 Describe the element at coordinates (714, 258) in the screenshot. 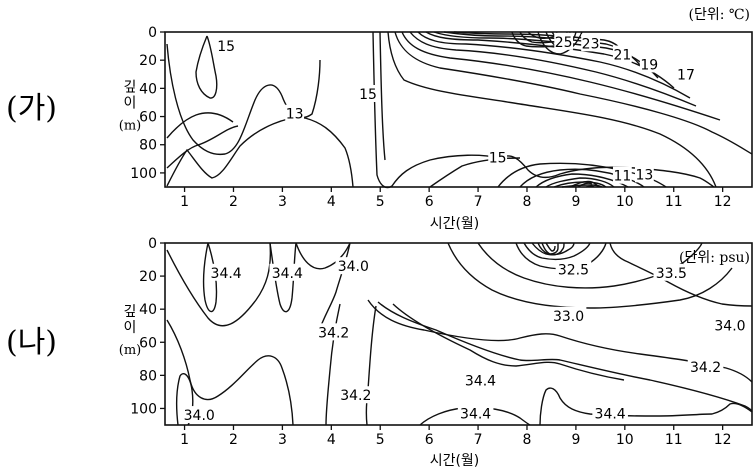

I see `unit-label: (단위: psu)` at that location.